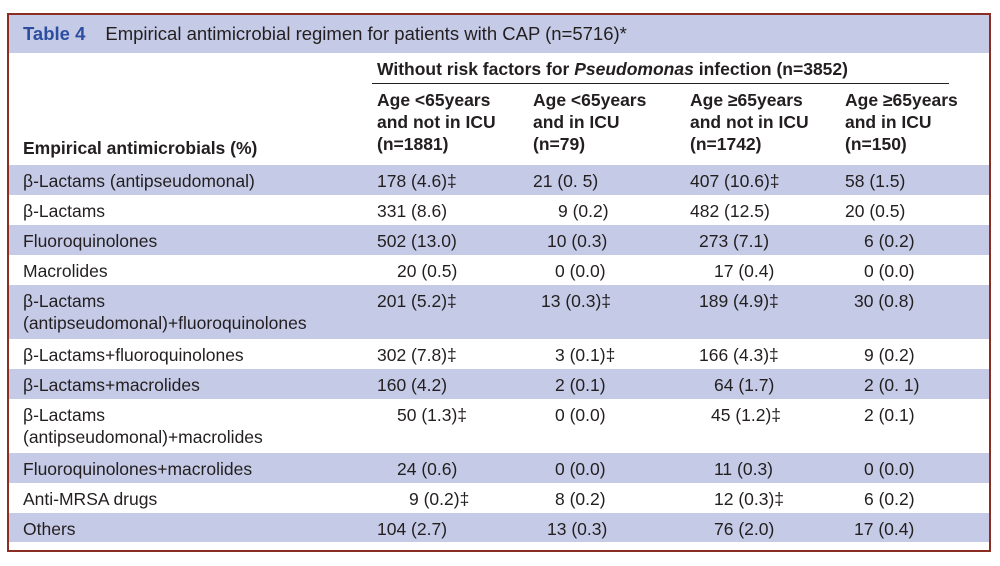  What do you see at coordinates (143, 426) in the screenshot?
I see `row-label: β-Lactams (antipseudomonal)+macrolides` at bounding box center [143, 426].